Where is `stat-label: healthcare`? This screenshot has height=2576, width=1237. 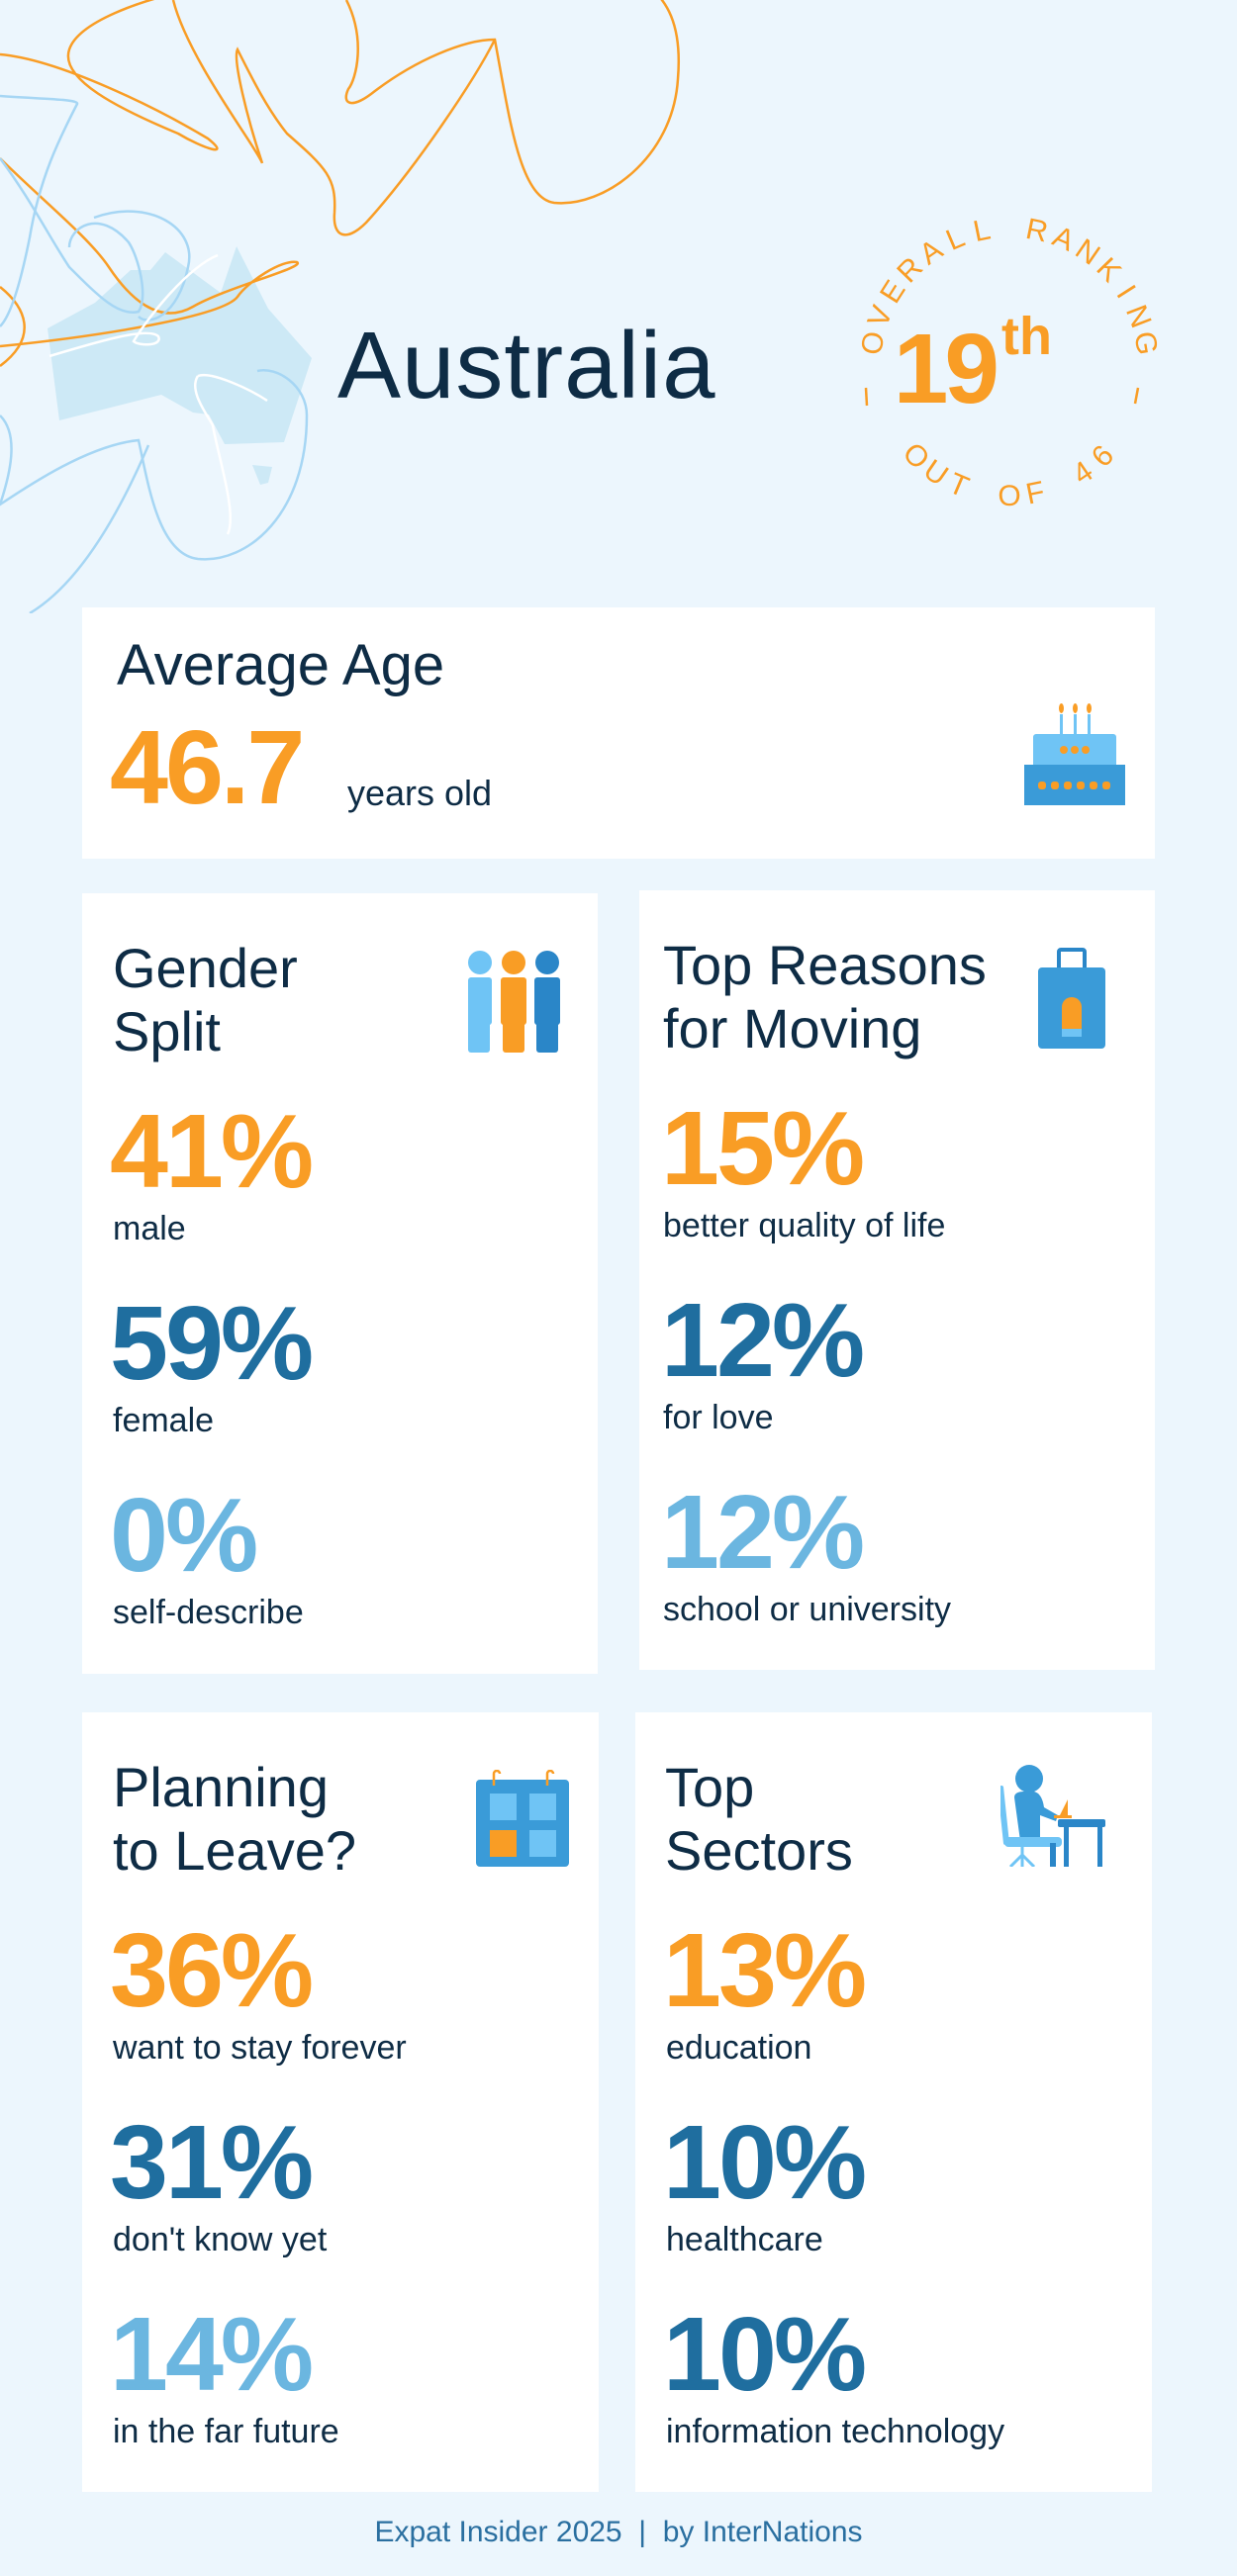 stat-label: healthcare is located at coordinates (745, 2239).